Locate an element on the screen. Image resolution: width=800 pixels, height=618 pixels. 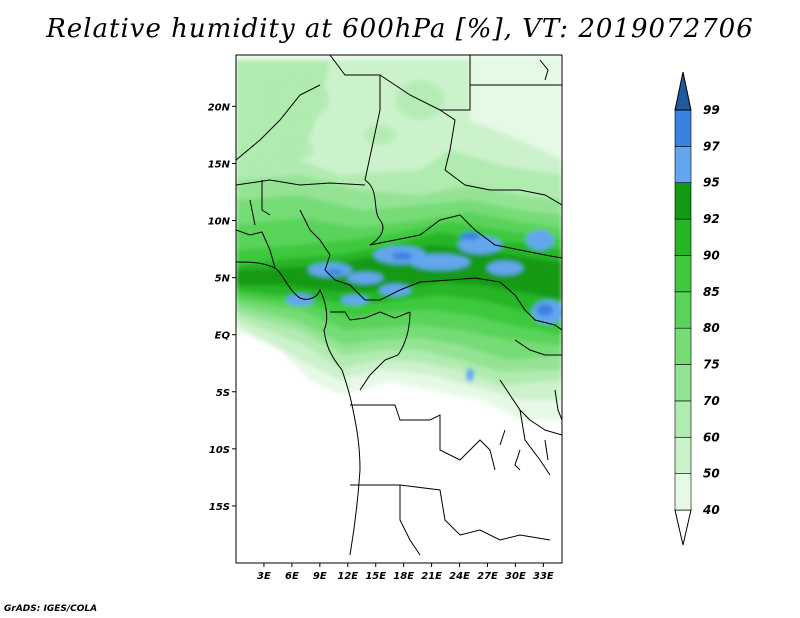
longitude-axis: 3E 6E 9E 12E 15E 18E 21E 24E 27E 30E 33E is located at coordinates (405, 572).